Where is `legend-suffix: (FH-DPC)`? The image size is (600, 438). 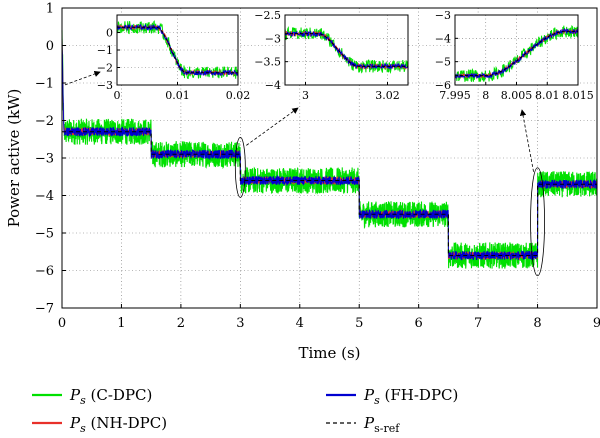
legend-suffix: (FH-DPC) is located at coordinates (419, 395).